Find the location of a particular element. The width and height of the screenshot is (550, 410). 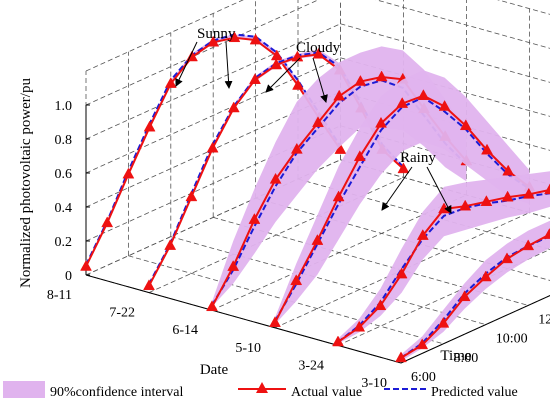

date-tick-label: 3-24 is located at coordinates (311, 365).